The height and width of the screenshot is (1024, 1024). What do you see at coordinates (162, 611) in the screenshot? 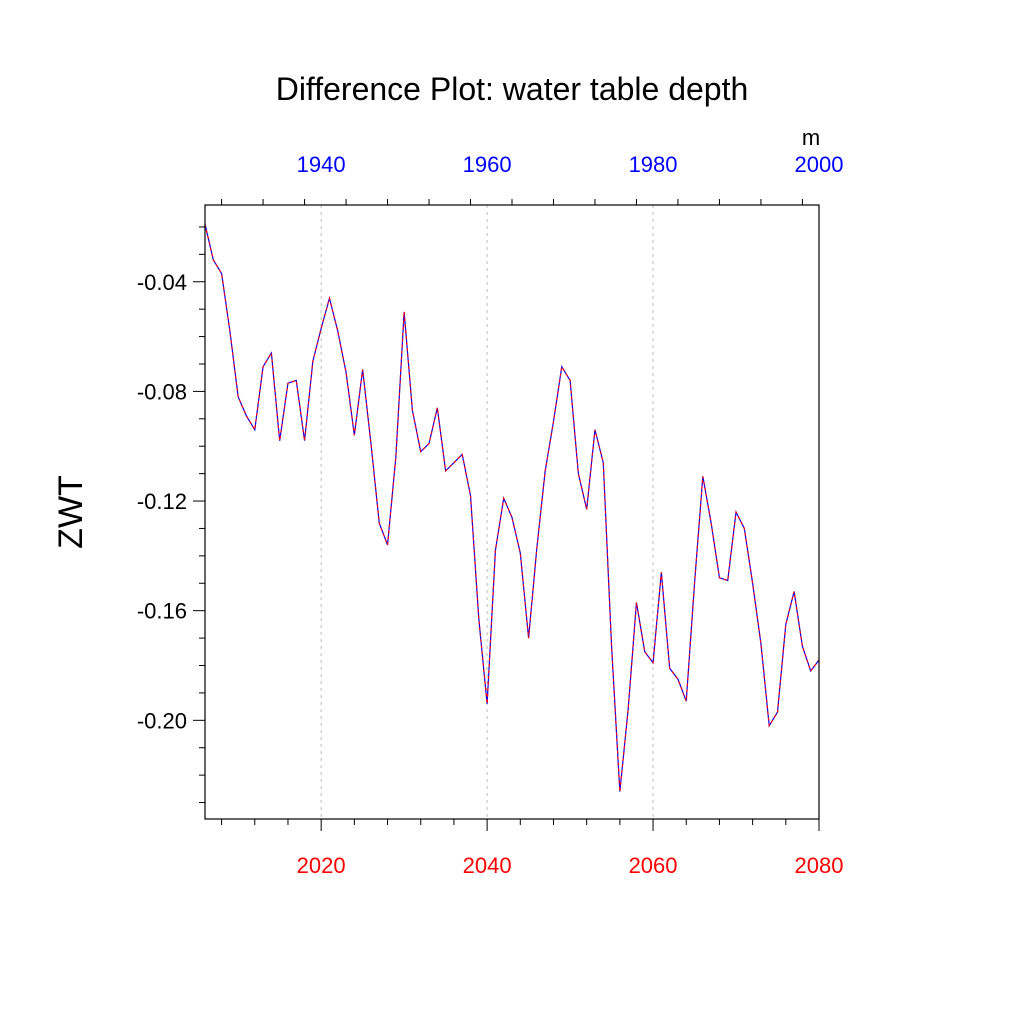
I see `y-tick-label: -0.16` at bounding box center [162, 611].